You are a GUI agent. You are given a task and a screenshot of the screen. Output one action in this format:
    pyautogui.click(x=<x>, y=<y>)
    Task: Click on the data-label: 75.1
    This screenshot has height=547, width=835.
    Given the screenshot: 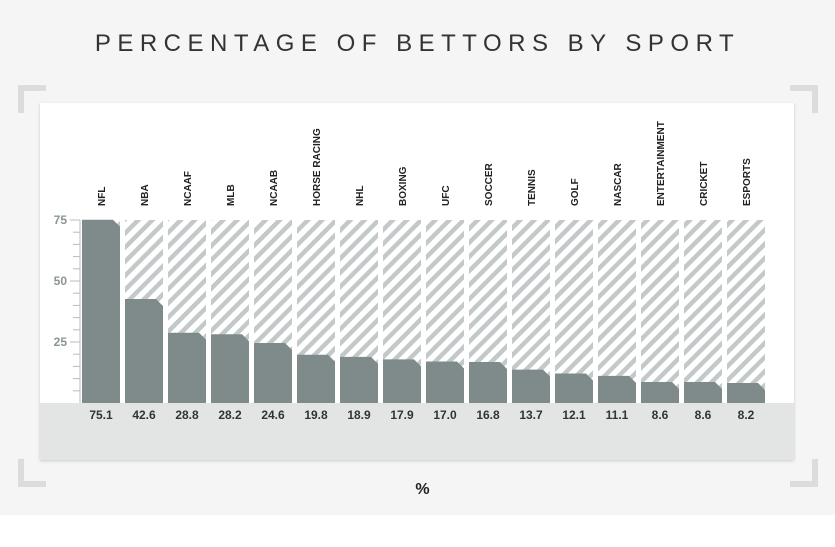 What is the action you would take?
    pyautogui.click(x=101, y=415)
    